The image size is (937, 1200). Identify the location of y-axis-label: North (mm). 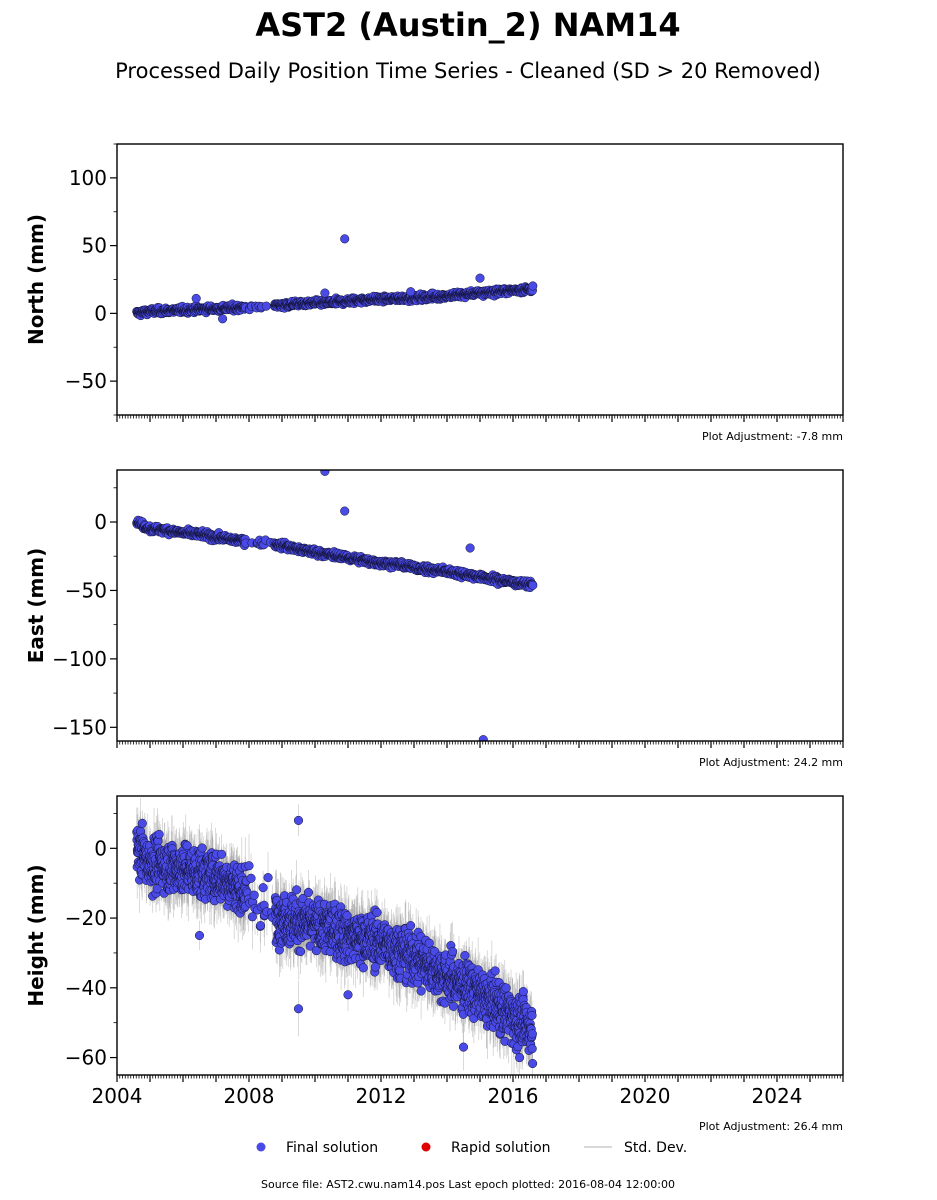
(36, 279).